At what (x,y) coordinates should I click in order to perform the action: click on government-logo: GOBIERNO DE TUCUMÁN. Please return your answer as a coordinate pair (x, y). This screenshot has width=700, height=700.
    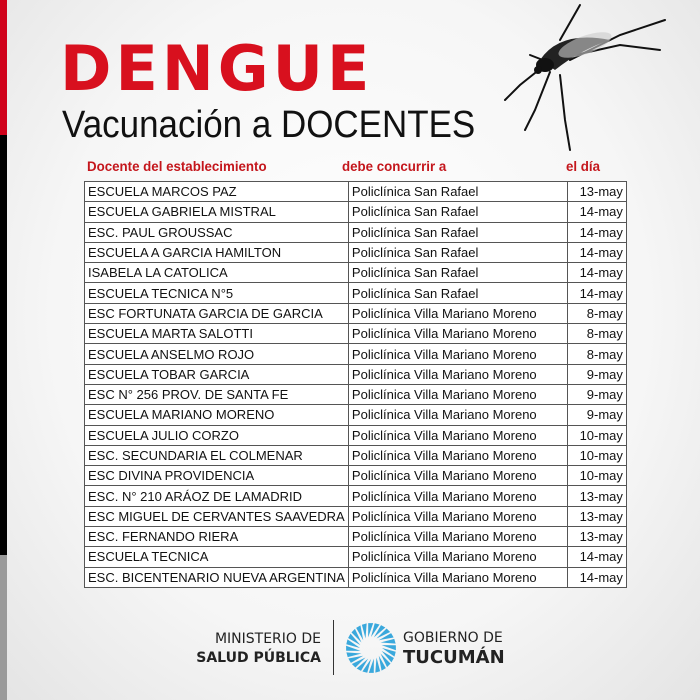
    Looking at the image, I should click on (454, 648).